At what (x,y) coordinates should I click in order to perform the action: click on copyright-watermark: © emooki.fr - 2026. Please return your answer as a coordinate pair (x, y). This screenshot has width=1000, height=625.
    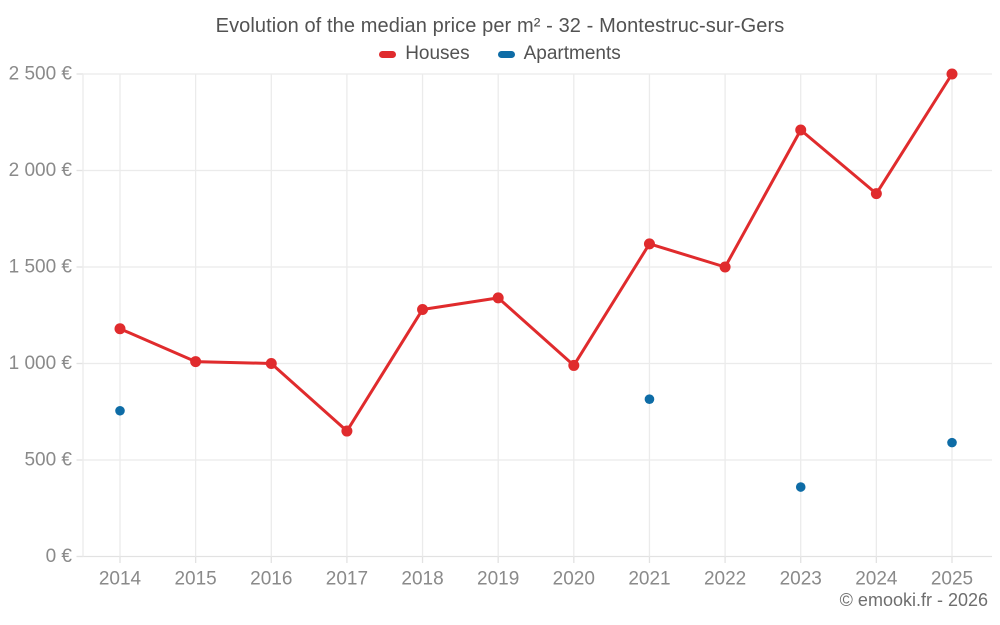
    Looking at the image, I should click on (913, 600).